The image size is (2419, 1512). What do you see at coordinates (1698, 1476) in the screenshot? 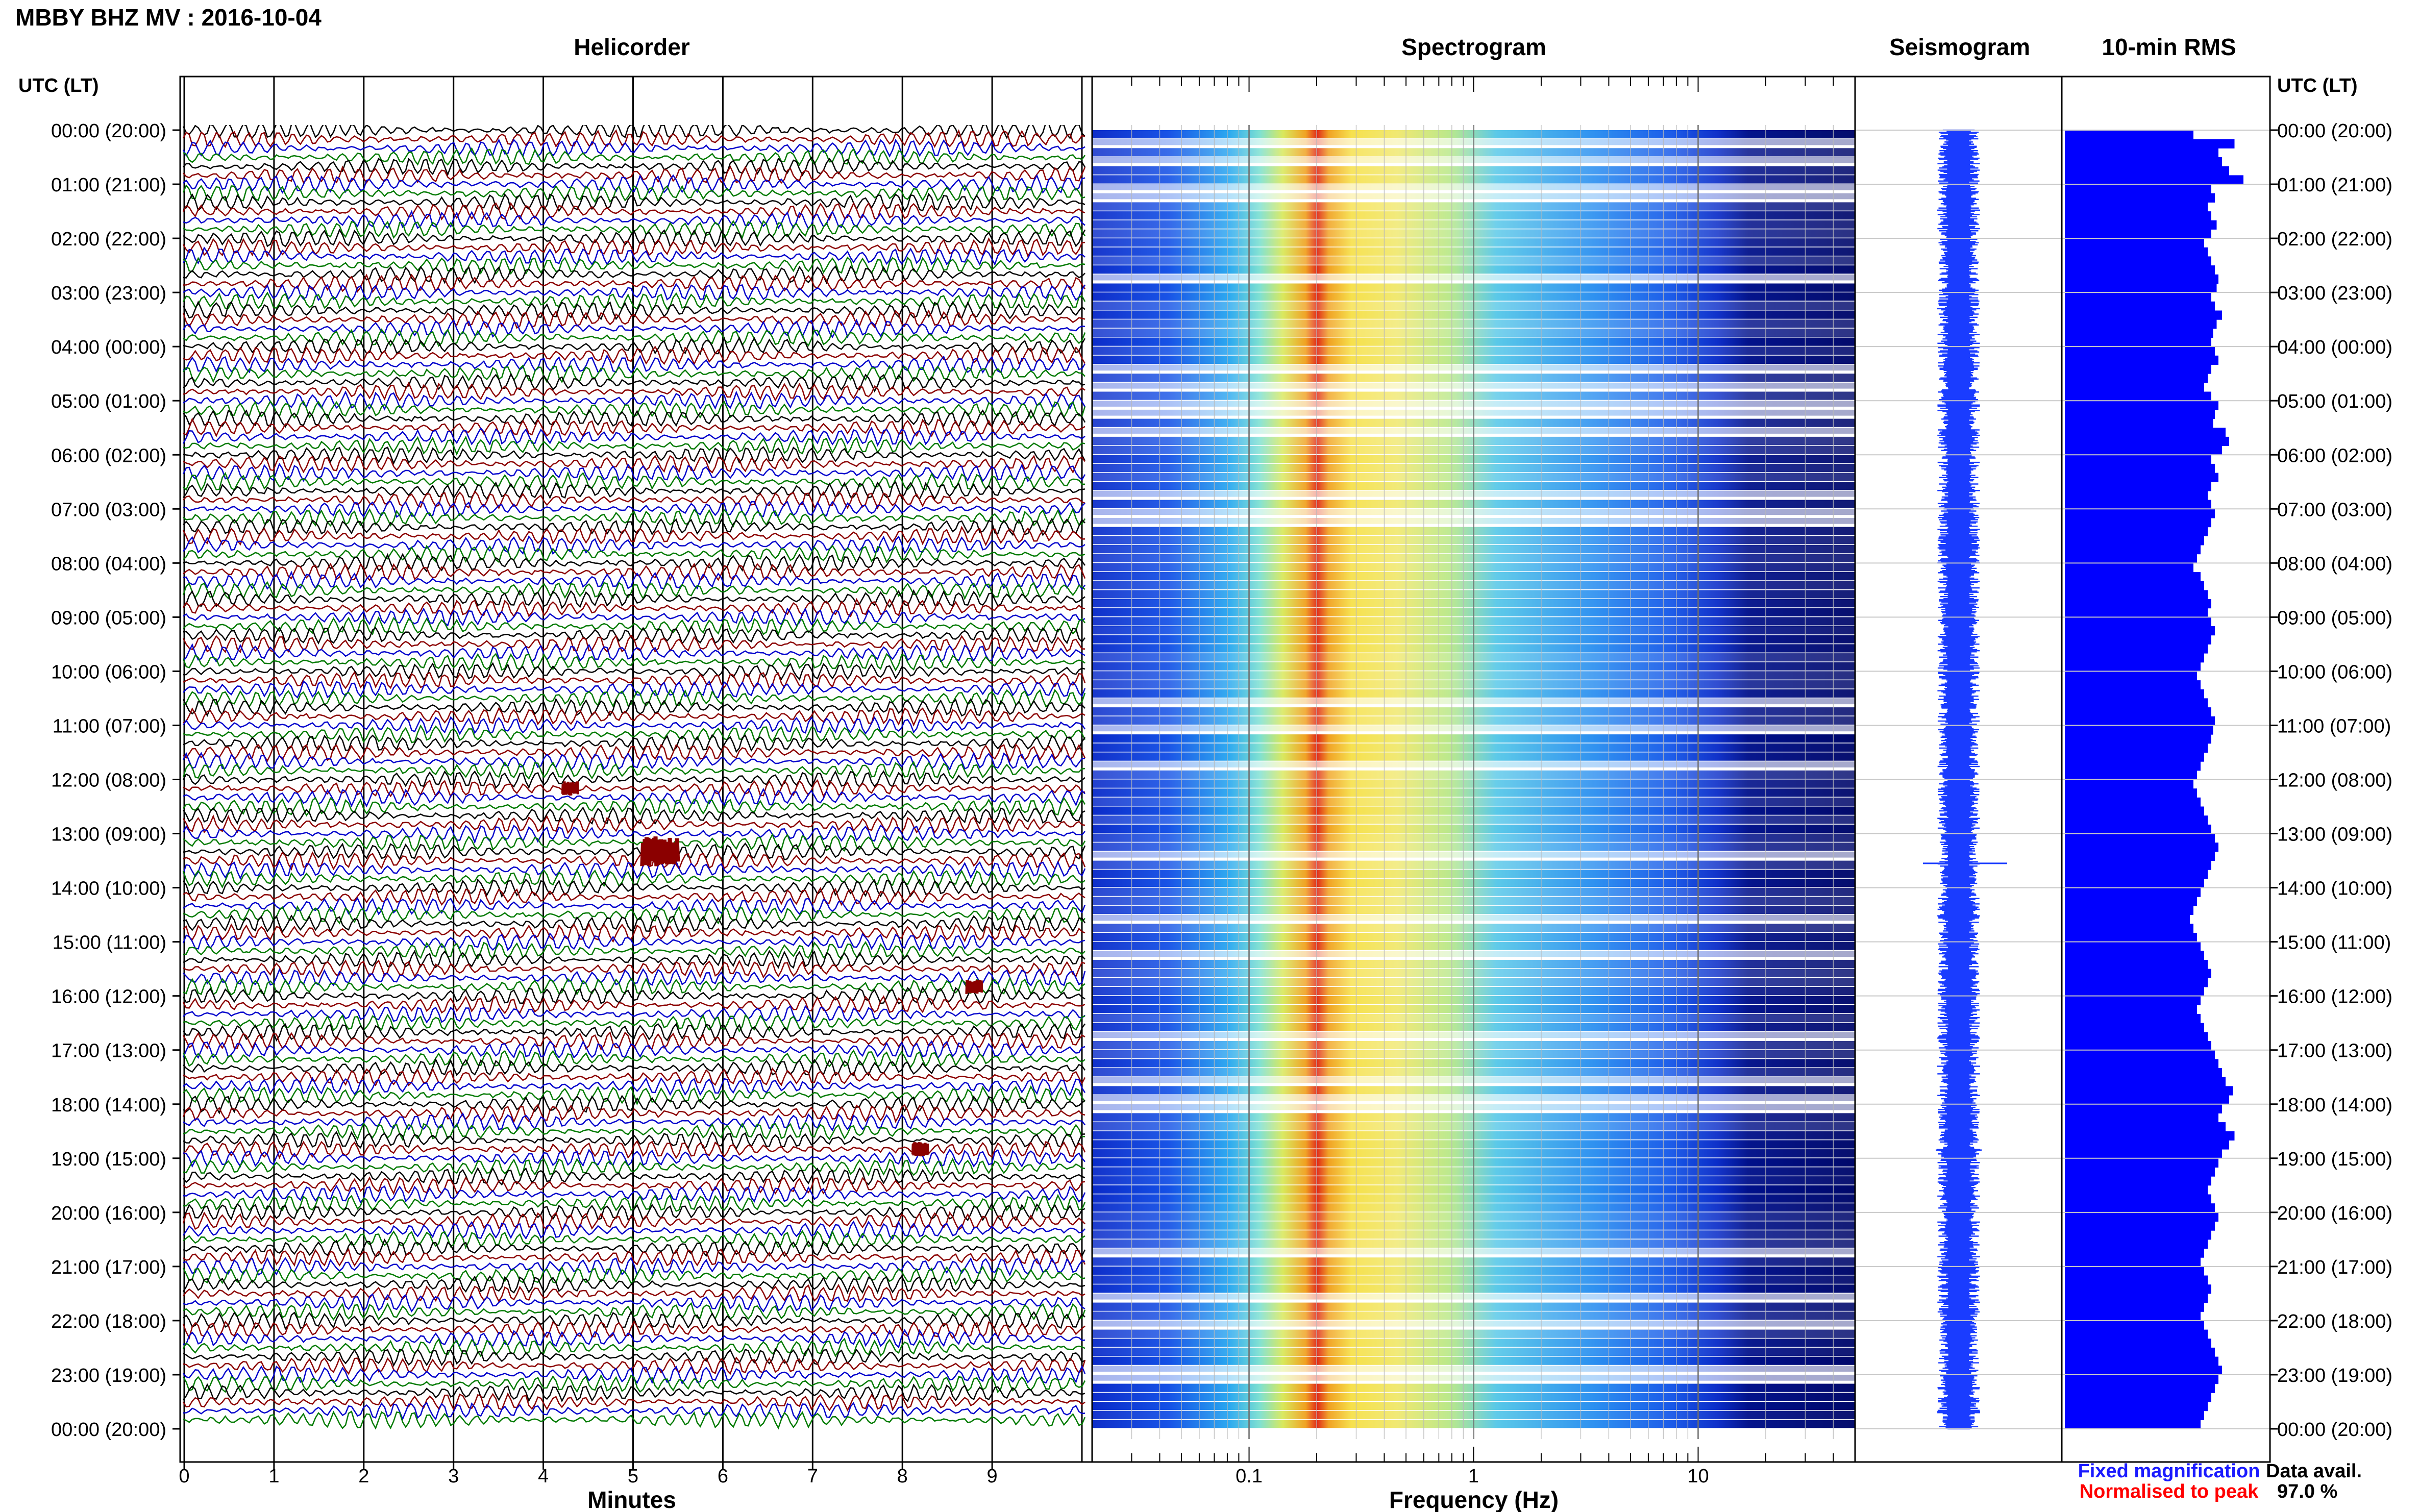
I see `frequency-tick-label: 10` at bounding box center [1698, 1476].